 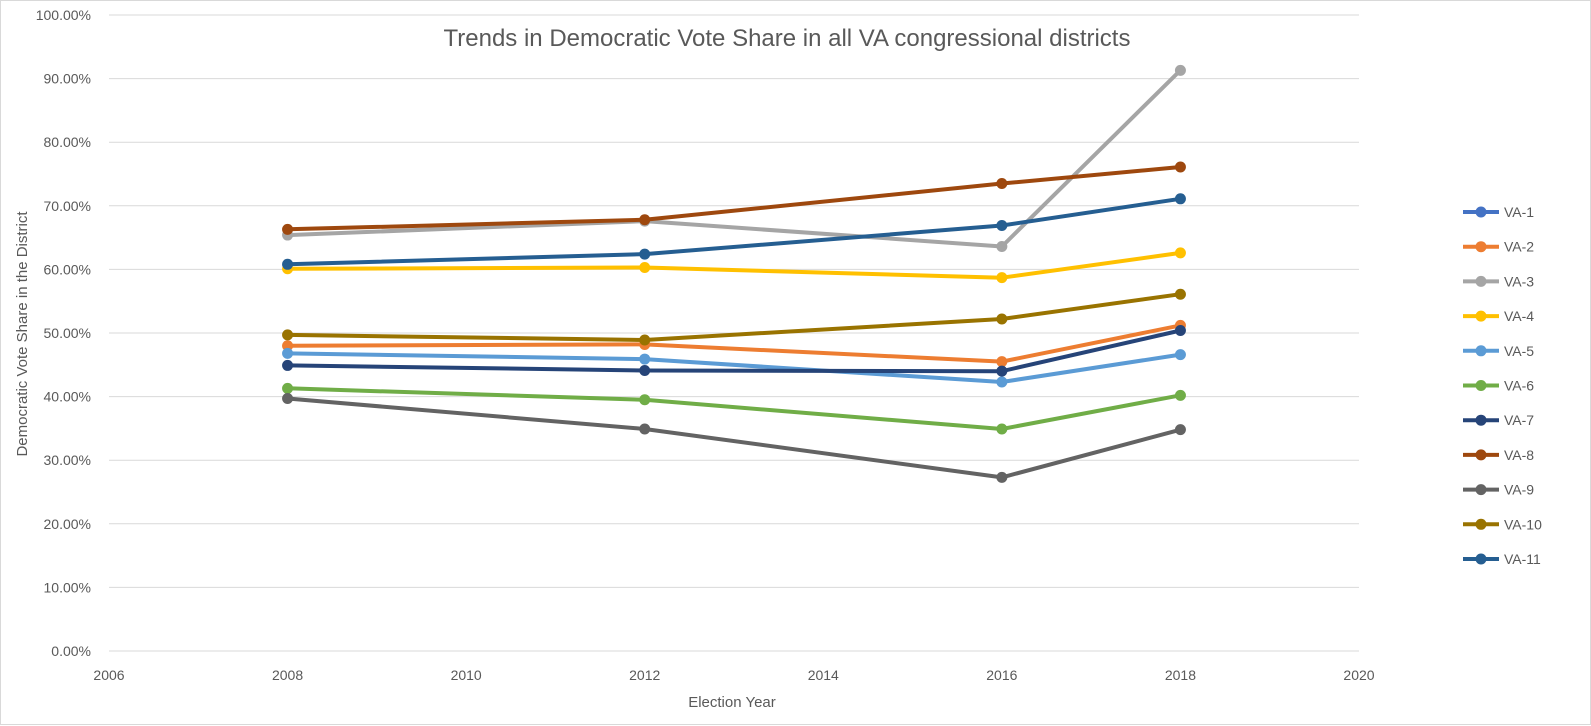 I want to click on y-tick-label: 30.00%, so click(x=67, y=460).